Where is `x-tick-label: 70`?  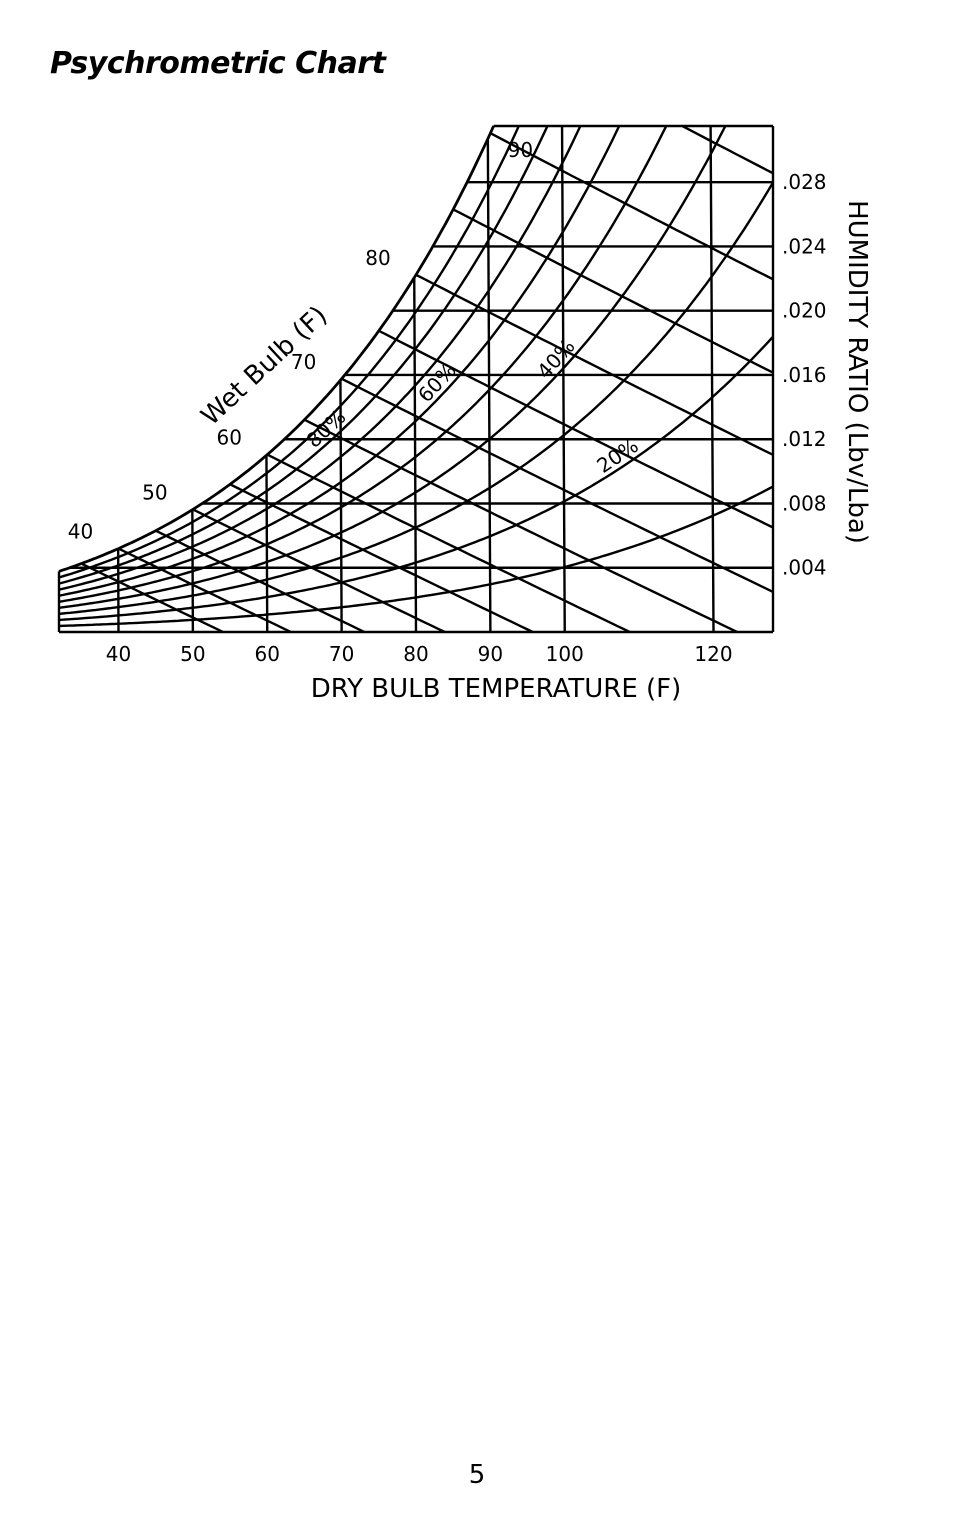
x-tick-label: 70 is located at coordinates (341, 654).